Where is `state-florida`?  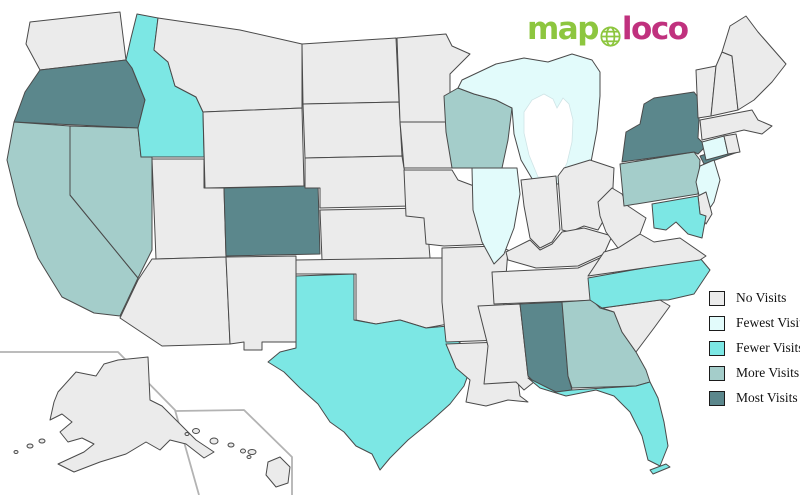
state-florida is located at coordinates (598, 422).